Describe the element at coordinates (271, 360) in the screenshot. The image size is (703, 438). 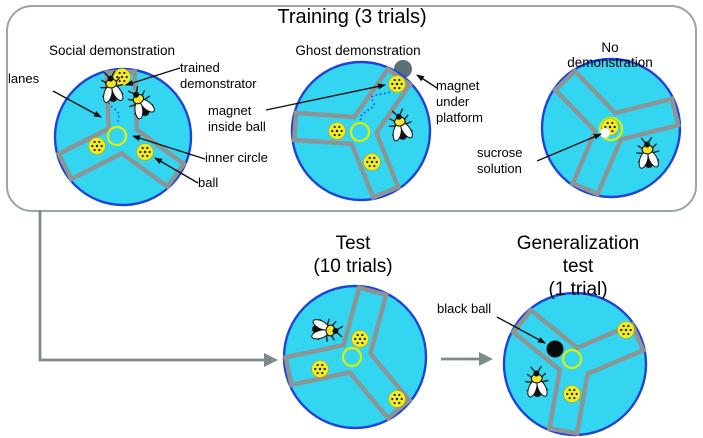
I see `flow-arrowhead-test` at that location.